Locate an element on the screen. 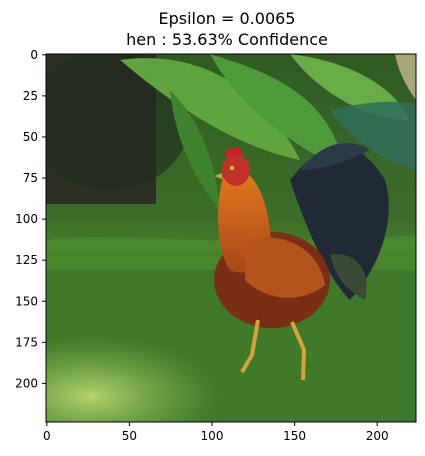 The height and width of the screenshot is (456, 425). x-axis: 0 50 100 150 200 is located at coordinates (216, 432).